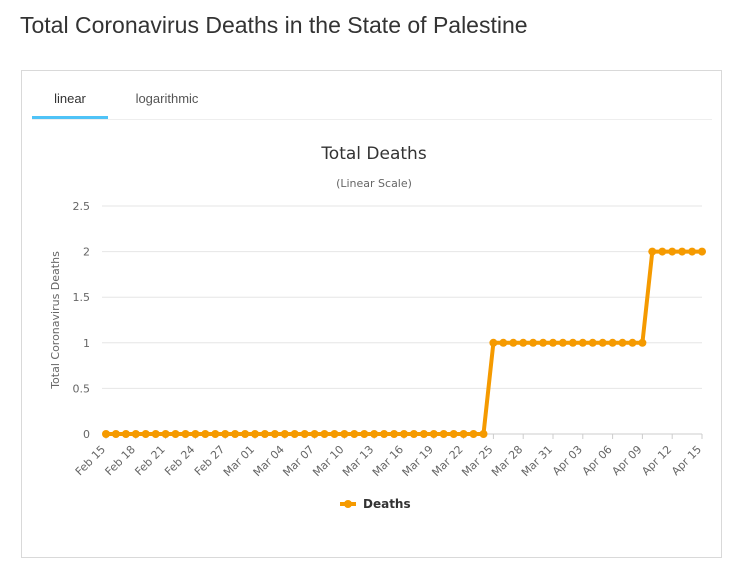 This screenshot has width=749, height=574. I want to click on y-axis-label: Total Coronavirus Deaths, so click(55, 320).